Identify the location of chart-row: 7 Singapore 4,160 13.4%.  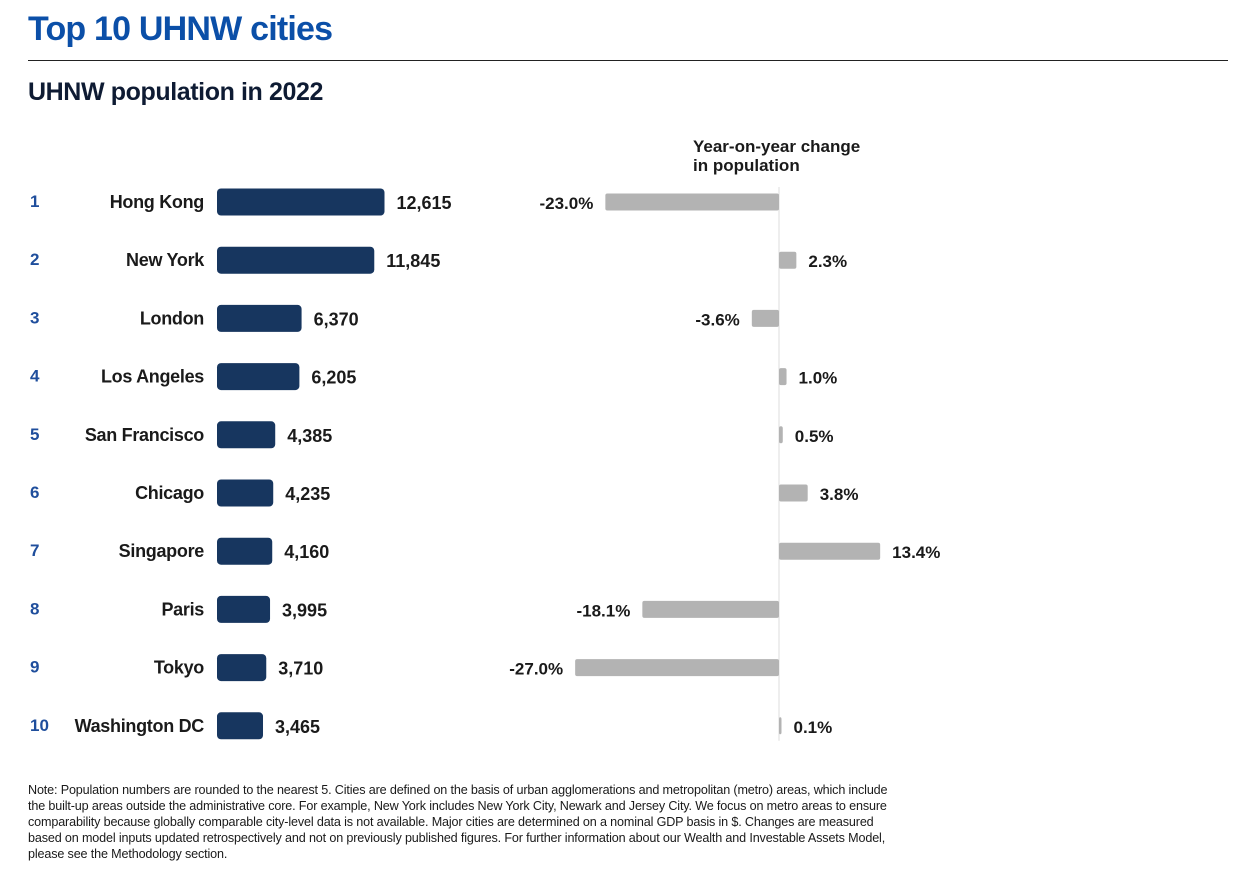
(485, 551).